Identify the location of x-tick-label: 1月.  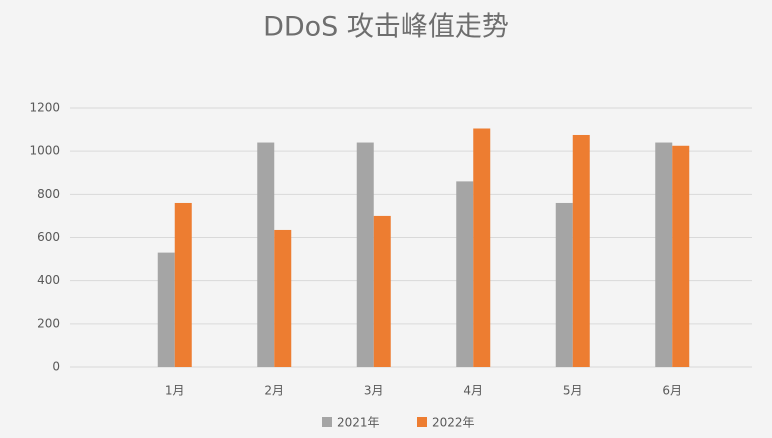
(175, 391).